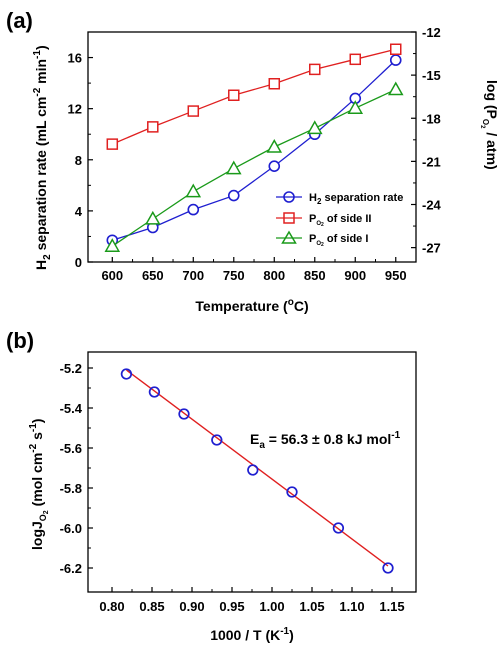 The image size is (500, 658). Describe the element at coordinates (79, 211) in the screenshot. I see `y-left-tick-label-a: 4` at that location.